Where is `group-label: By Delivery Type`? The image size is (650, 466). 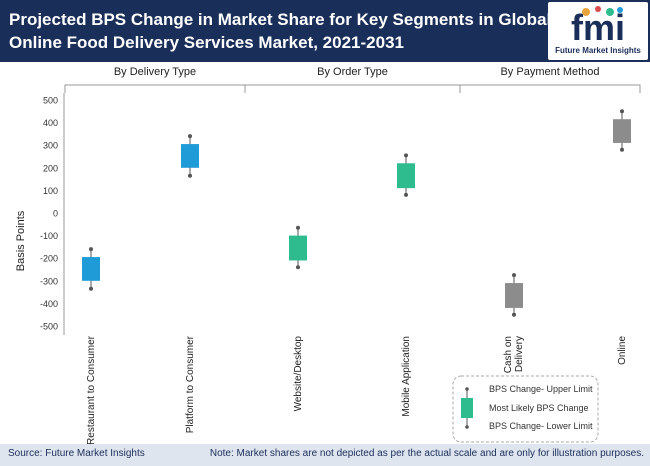
group-label: By Delivery Type is located at coordinates (155, 72).